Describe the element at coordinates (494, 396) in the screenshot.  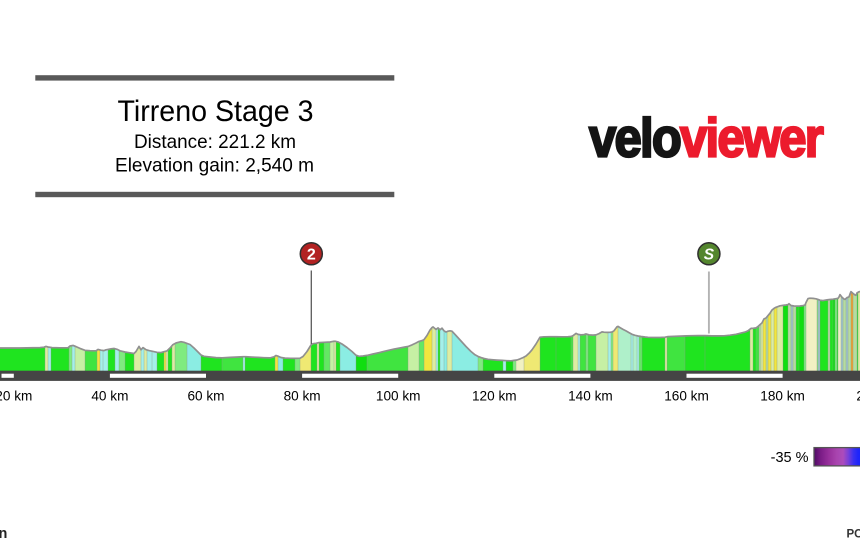
I see `svg-text: 120 km` at that location.